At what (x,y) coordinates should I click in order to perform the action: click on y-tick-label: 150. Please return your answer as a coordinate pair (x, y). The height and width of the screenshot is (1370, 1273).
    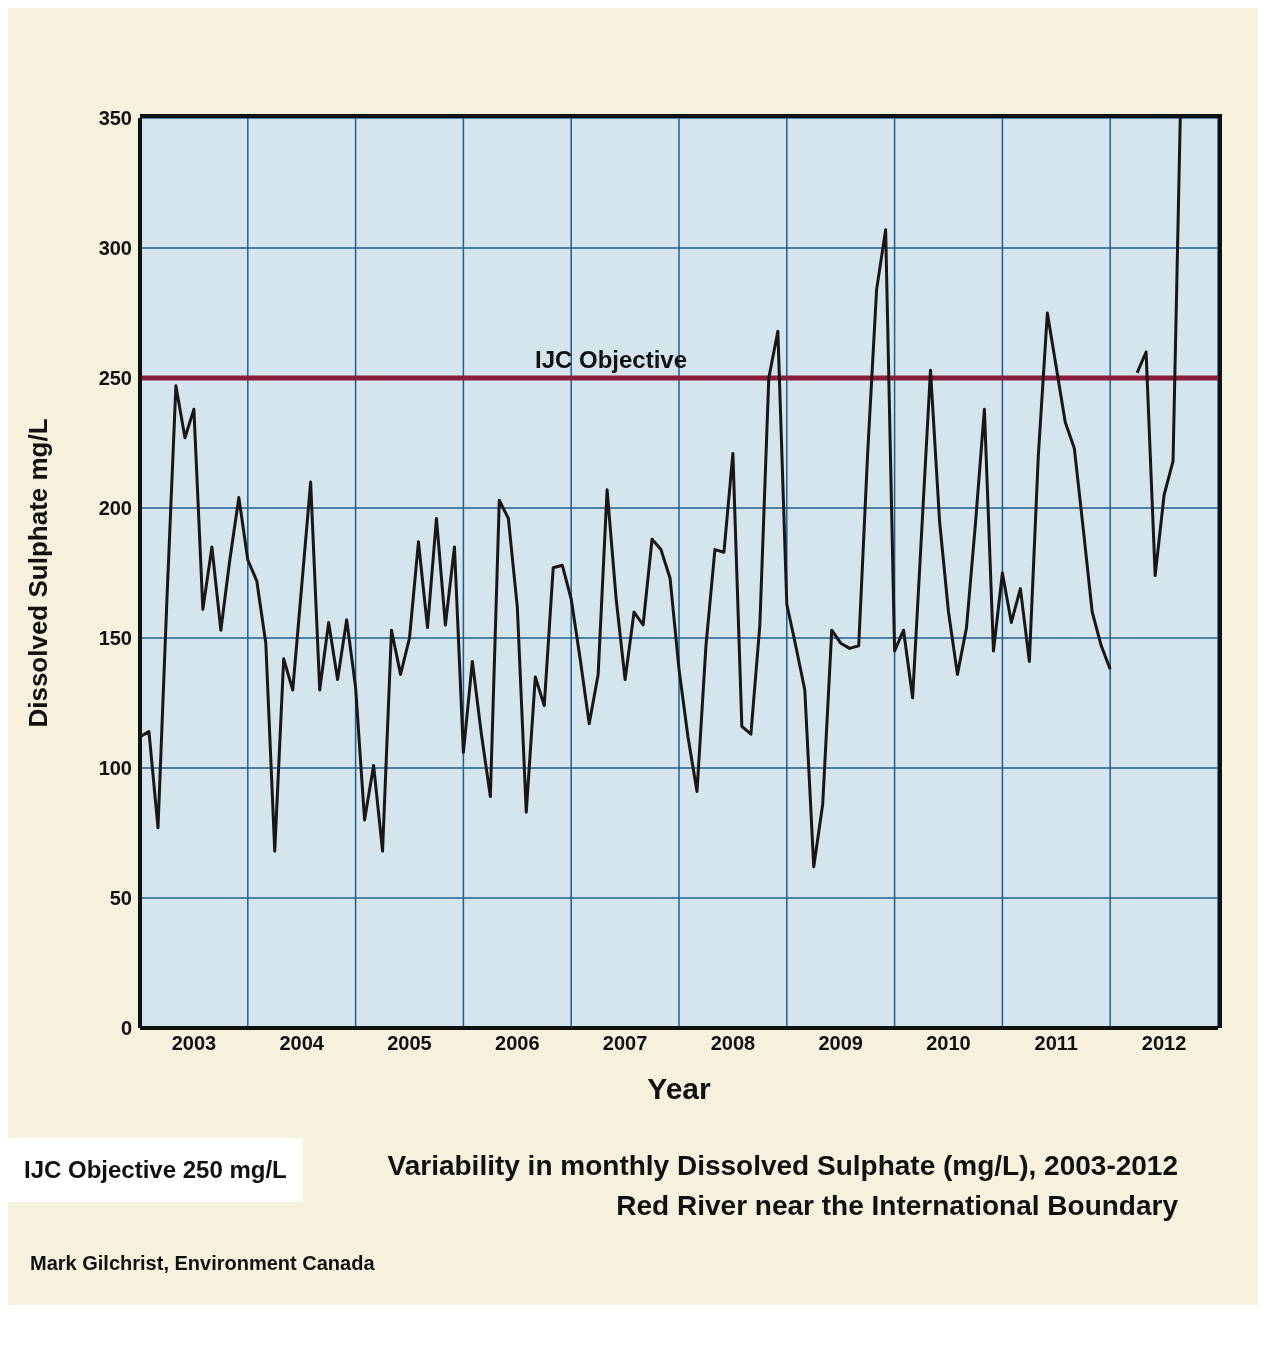
    Looking at the image, I should click on (115, 638).